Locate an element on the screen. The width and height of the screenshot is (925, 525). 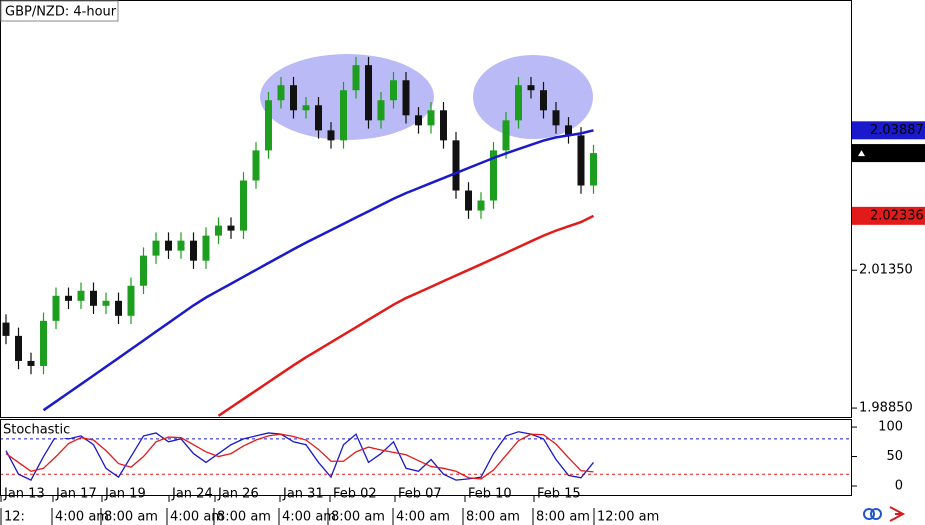
price-label: 2.03474 is located at coordinates (897, 153).